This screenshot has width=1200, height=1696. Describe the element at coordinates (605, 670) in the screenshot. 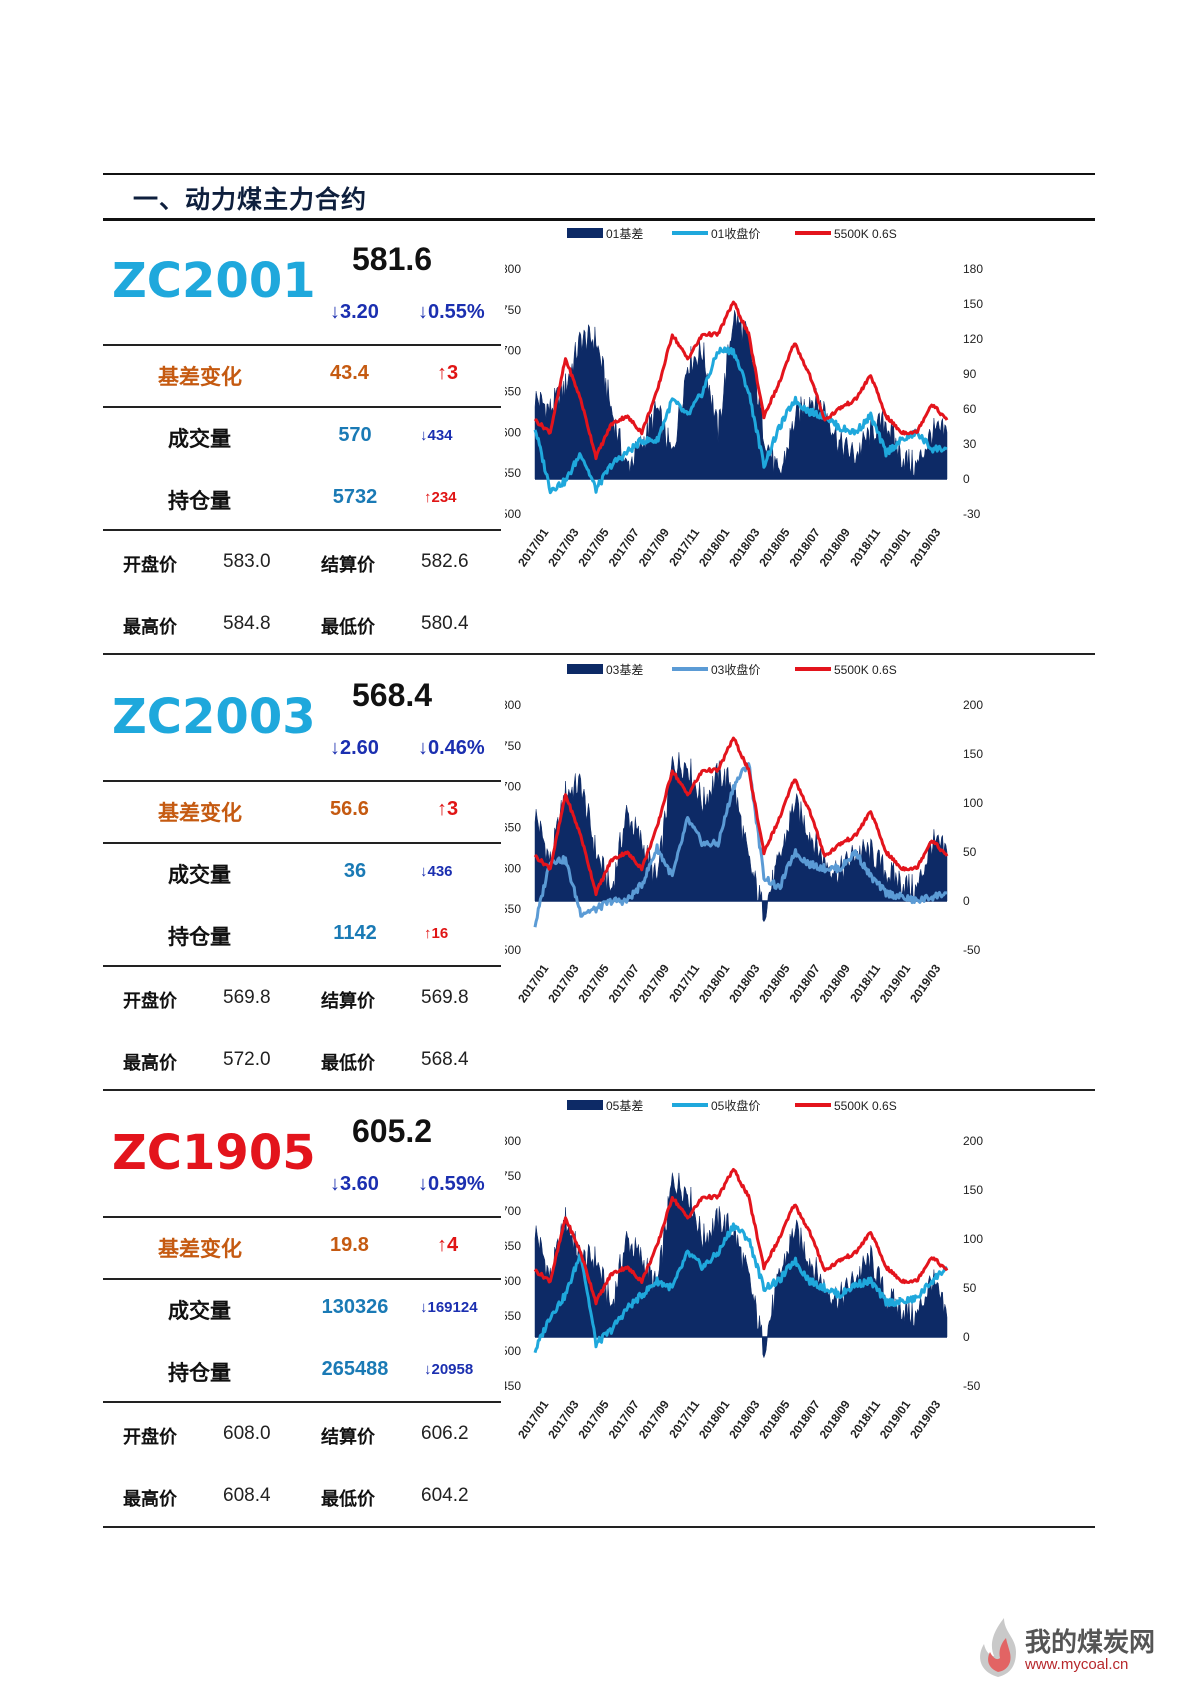

I see `legend-item: 03基差` at that location.